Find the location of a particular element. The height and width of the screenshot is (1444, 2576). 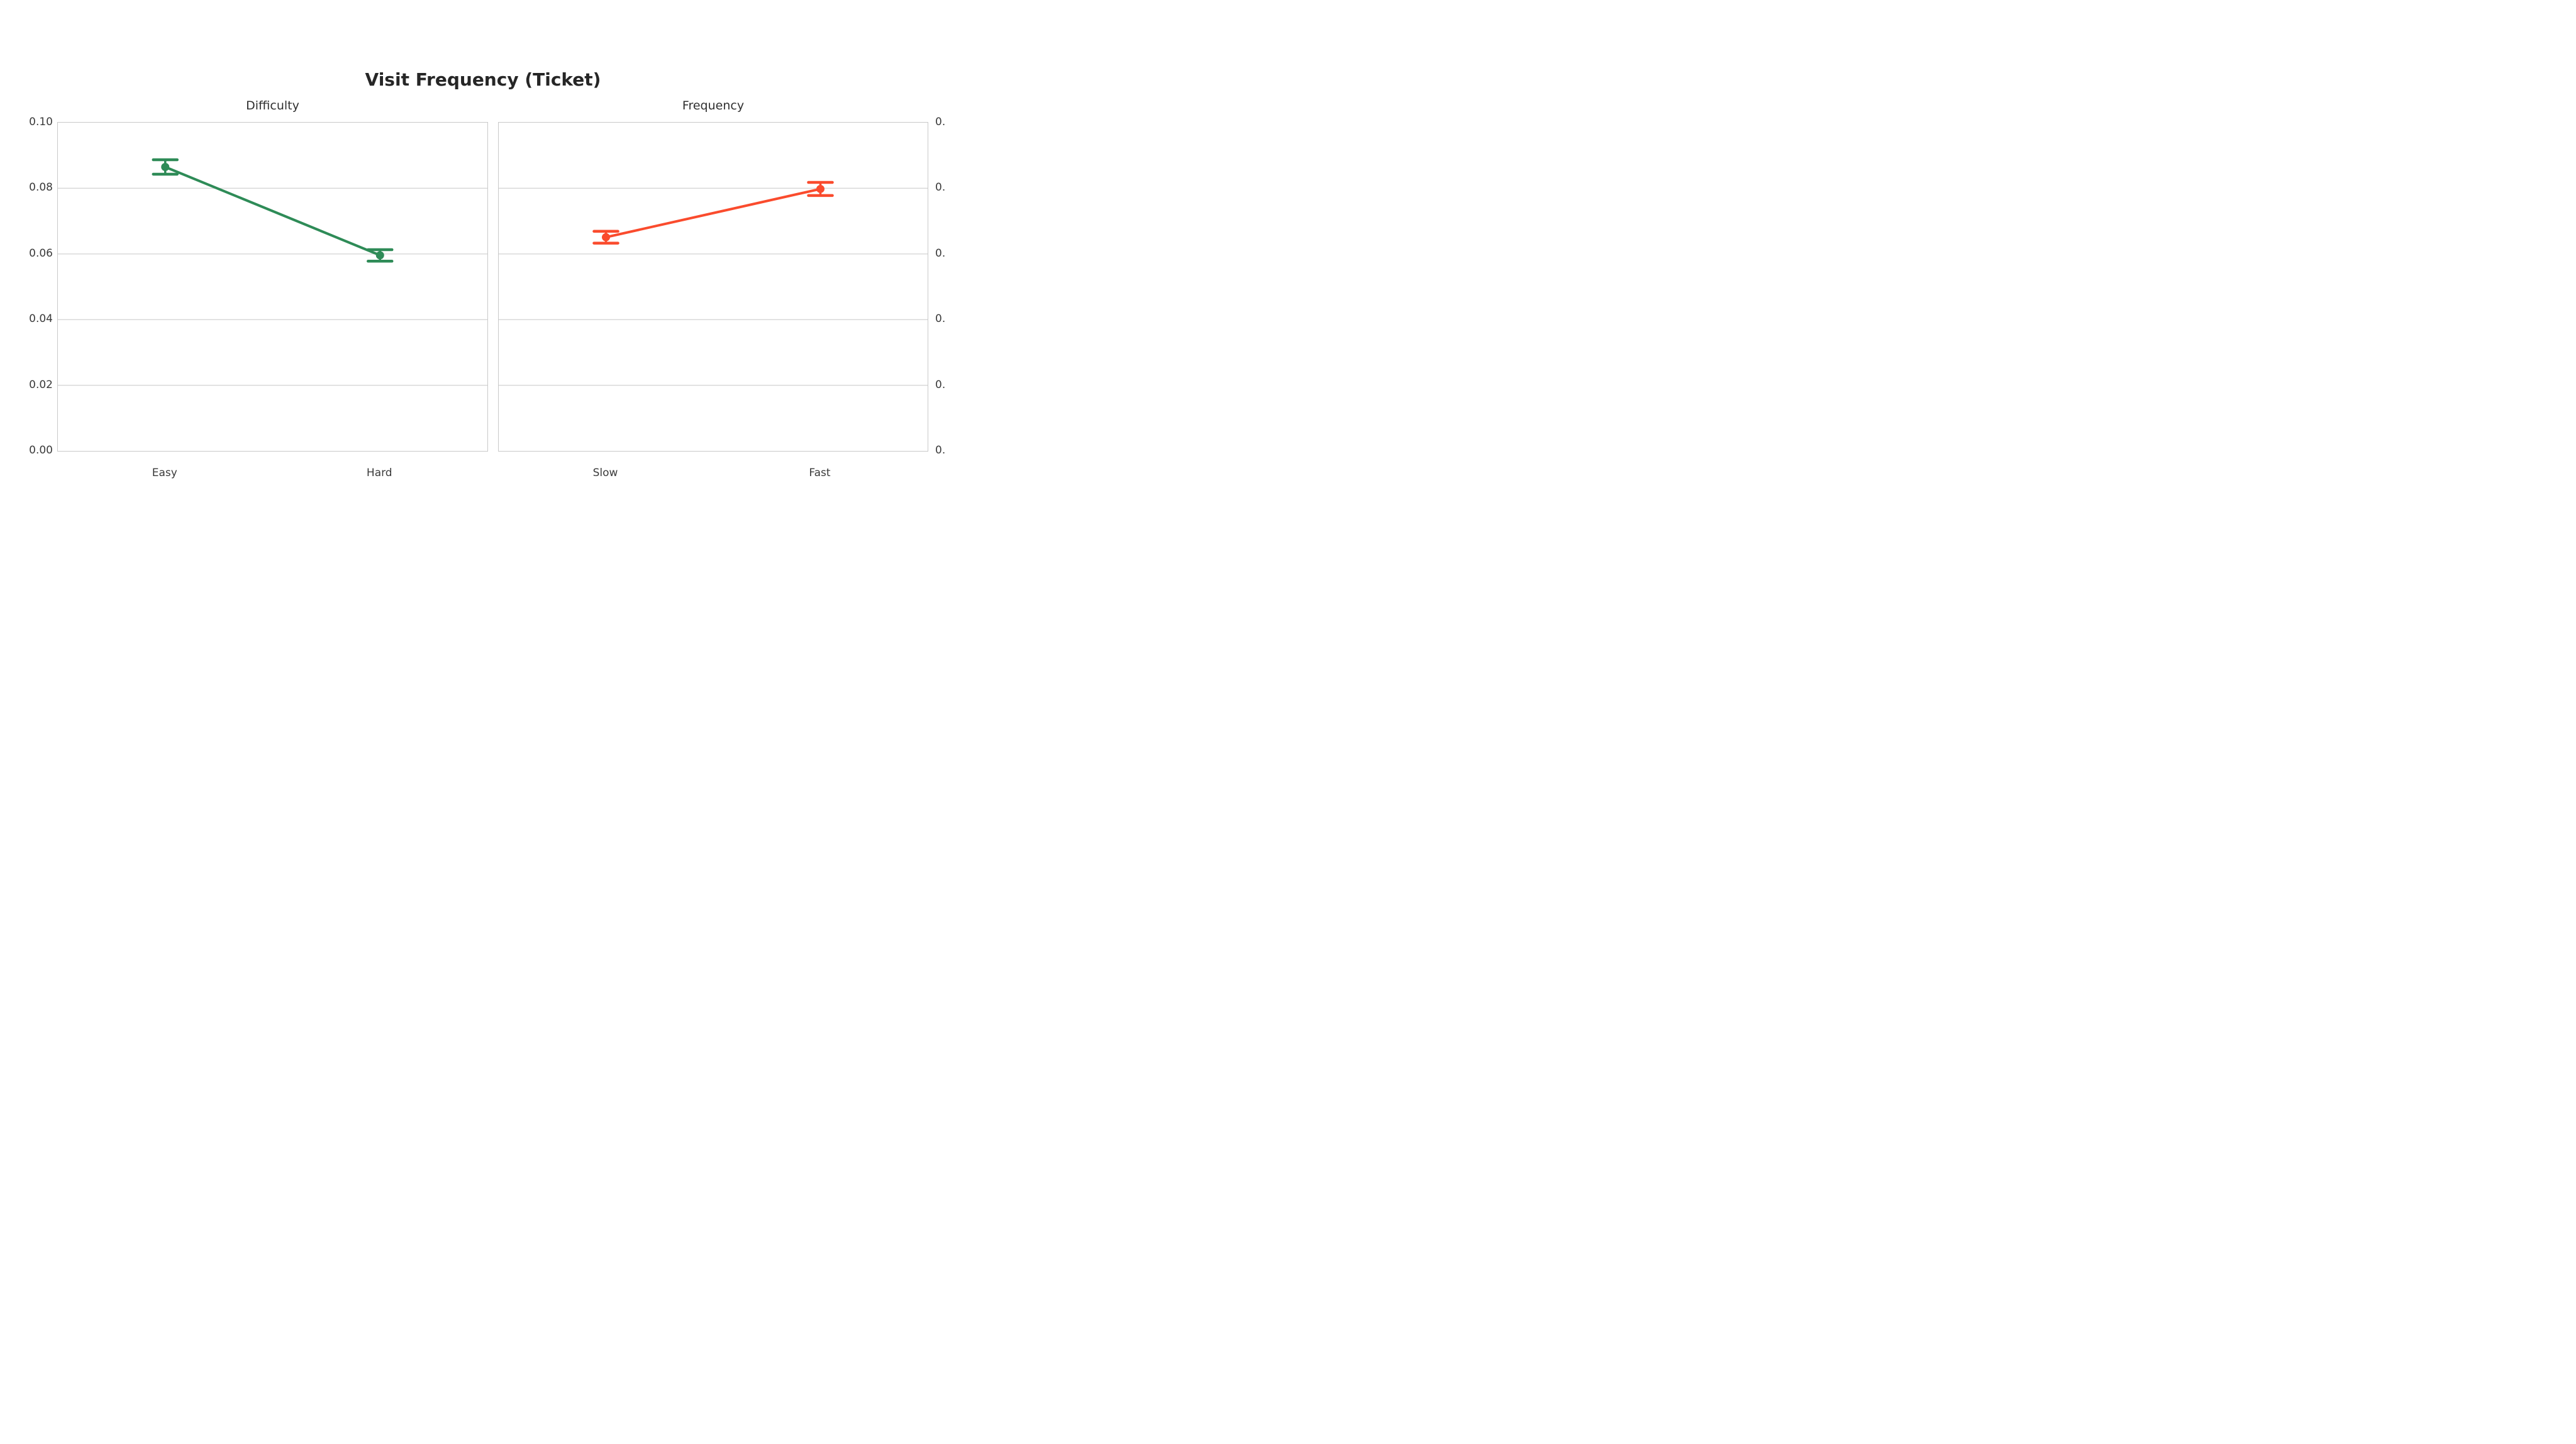

y-tick-label: 0.02 is located at coordinates (41, 384).